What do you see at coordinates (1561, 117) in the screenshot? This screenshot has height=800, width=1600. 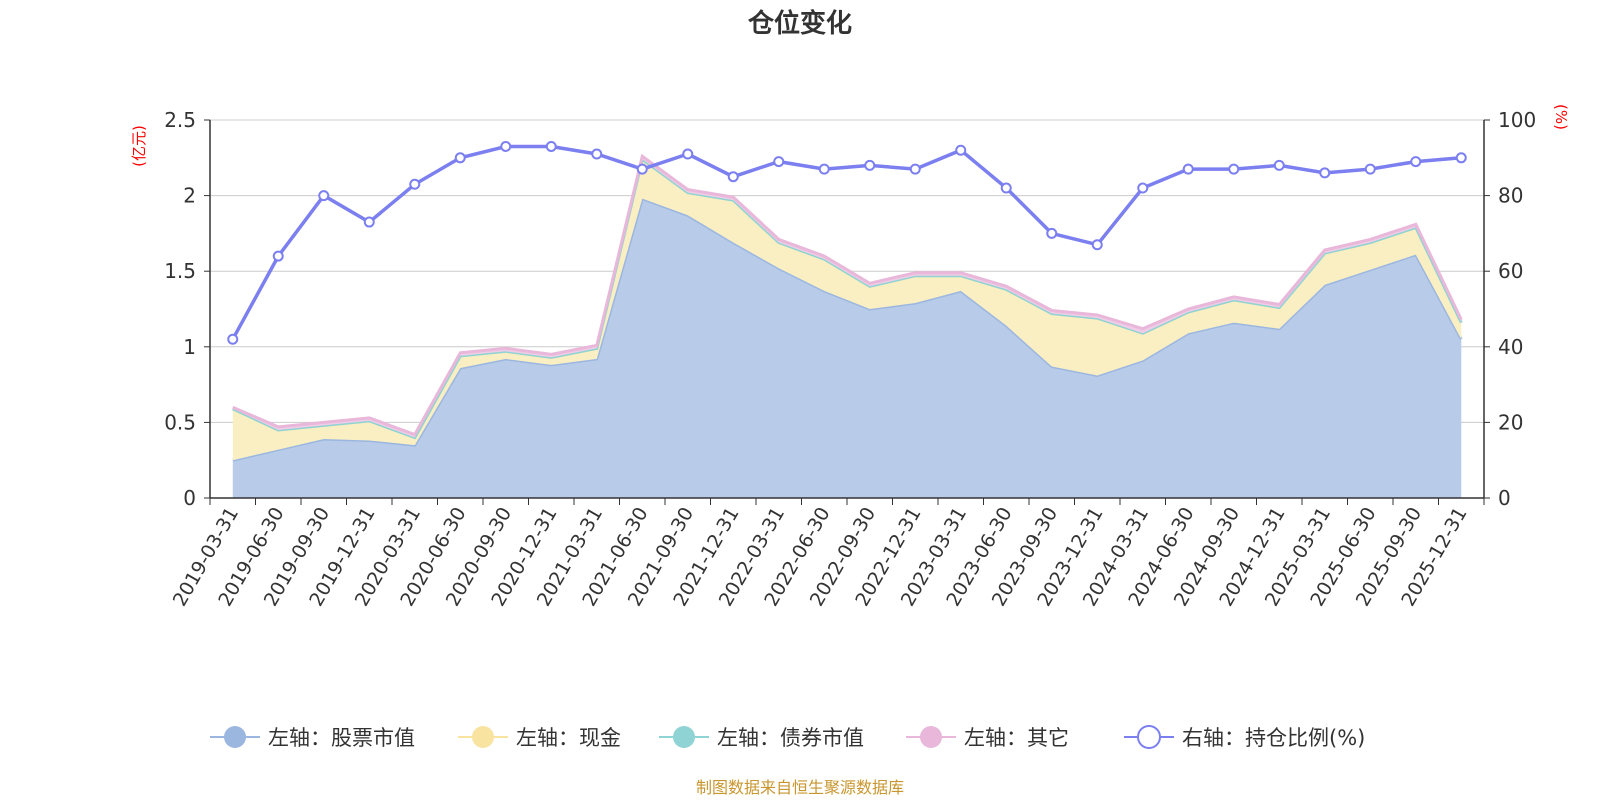 I see `right-axis-unit: (%)` at bounding box center [1561, 117].